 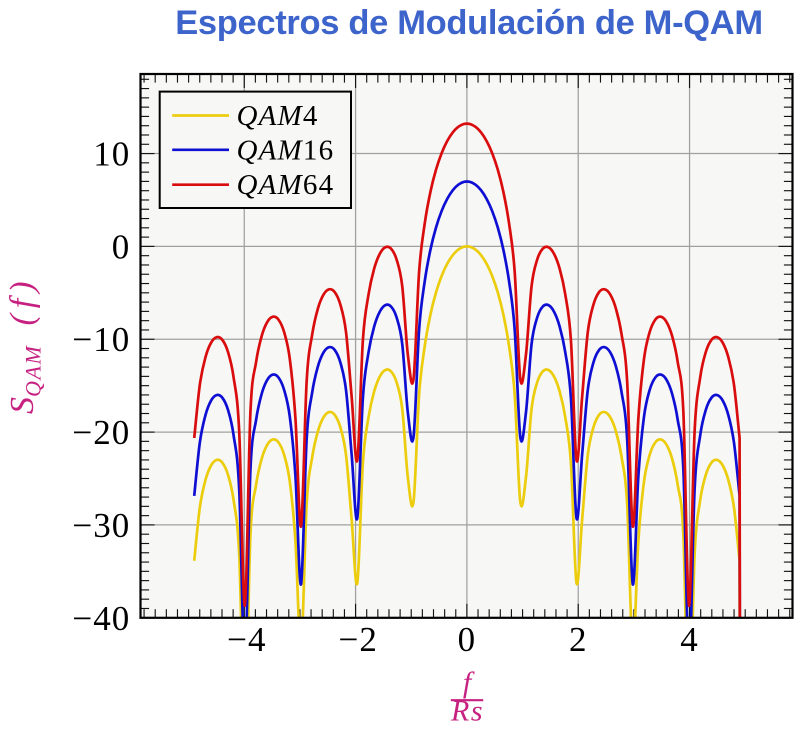 I want to click on svg-text: Rs, so click(x=467, y=711).